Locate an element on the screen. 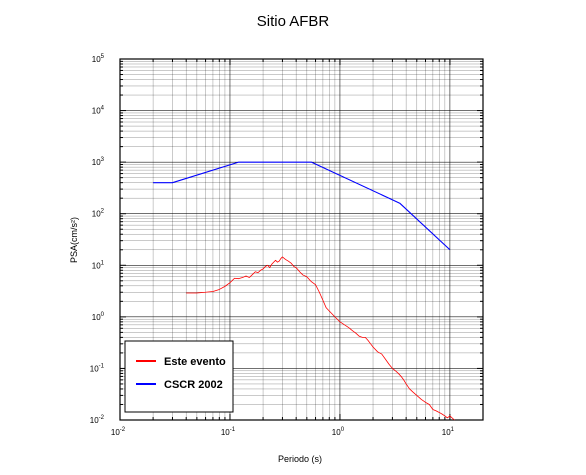  chart-title: Sitio AFBR is located at coordinates (293, 21).